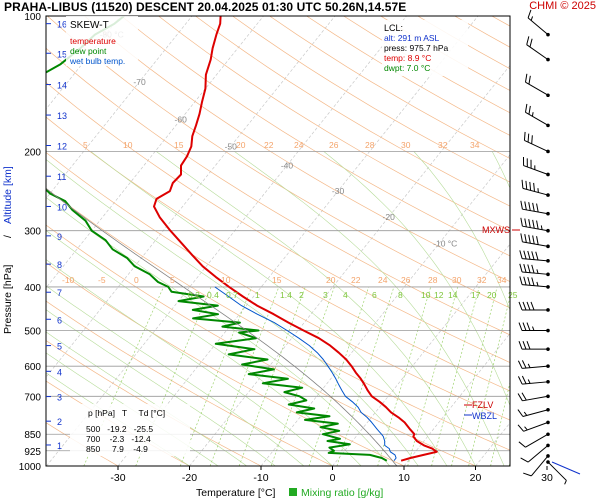 The height and width of the screenshot is (500, 600). I want to click on isotherm-label: -20, so click(389, 217).